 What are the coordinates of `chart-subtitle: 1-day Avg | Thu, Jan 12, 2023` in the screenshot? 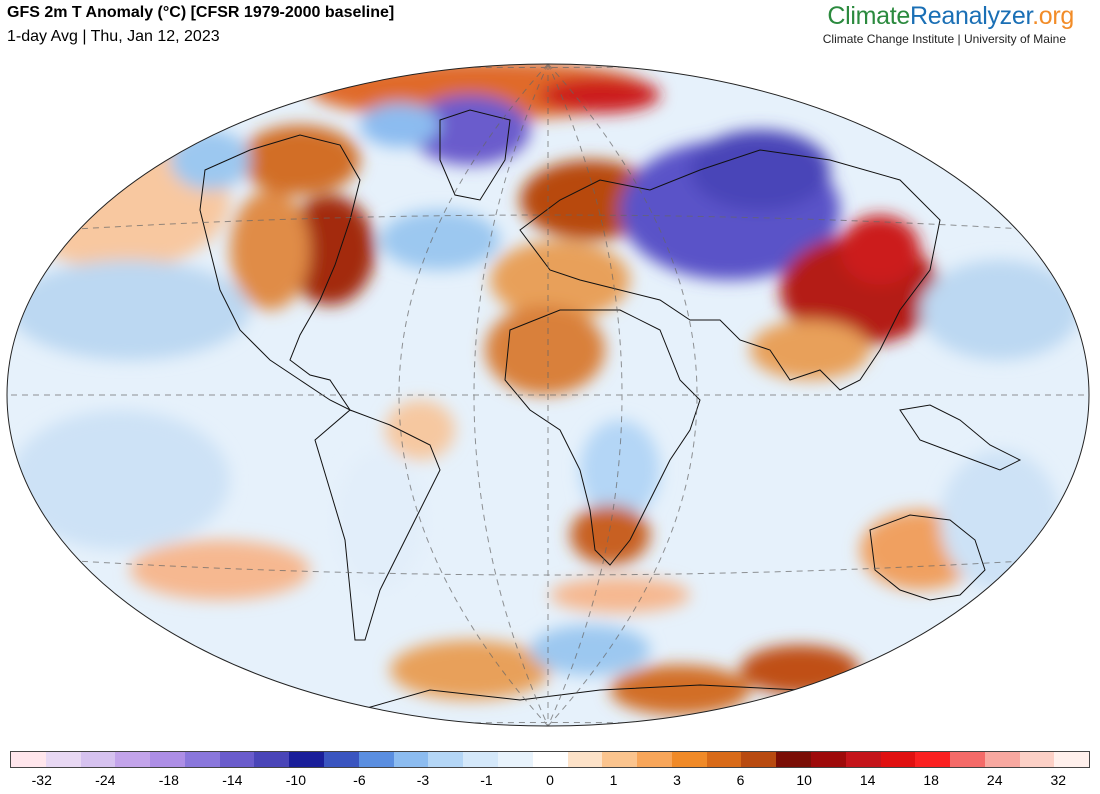 It's located at (113, 36).